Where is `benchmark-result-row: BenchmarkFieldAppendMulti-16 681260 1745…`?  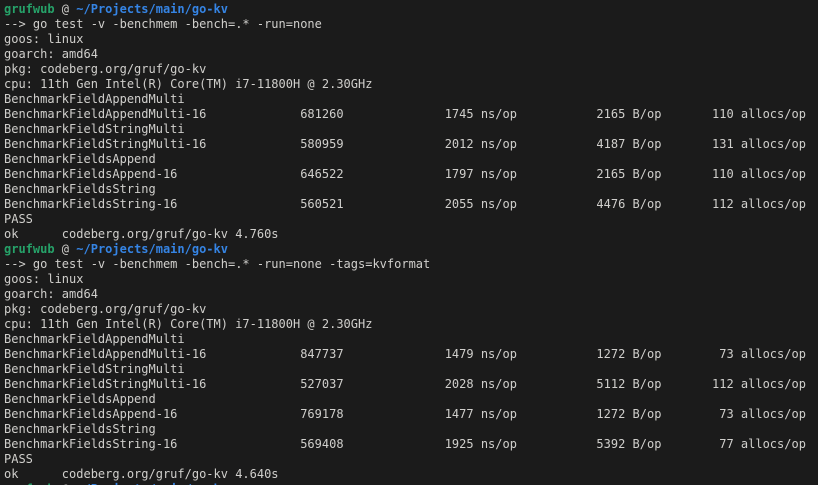 benchmark-result-row: BenchmarkFieldAppendMulti-16 681260 1745… is located at coordinates (405, 114).